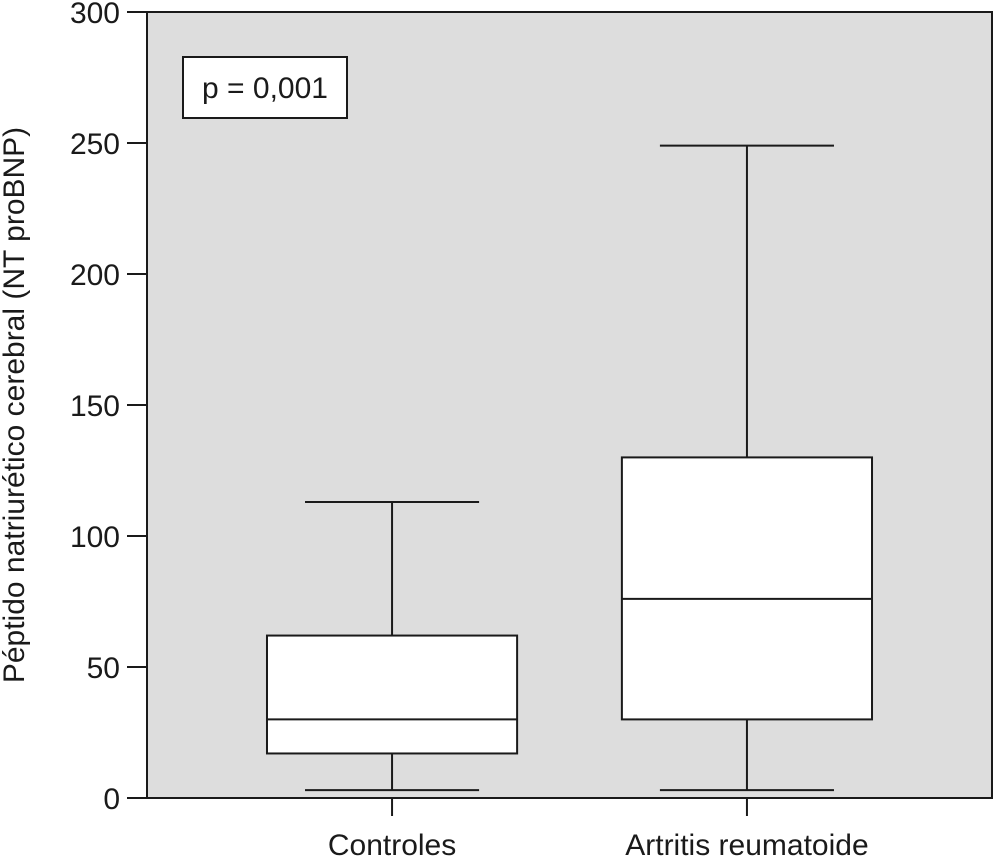 The image size is (995, 856). Describe the element at coordinates (95, 144) in the screenshot. I see `y-tick-label: 250` at that location.